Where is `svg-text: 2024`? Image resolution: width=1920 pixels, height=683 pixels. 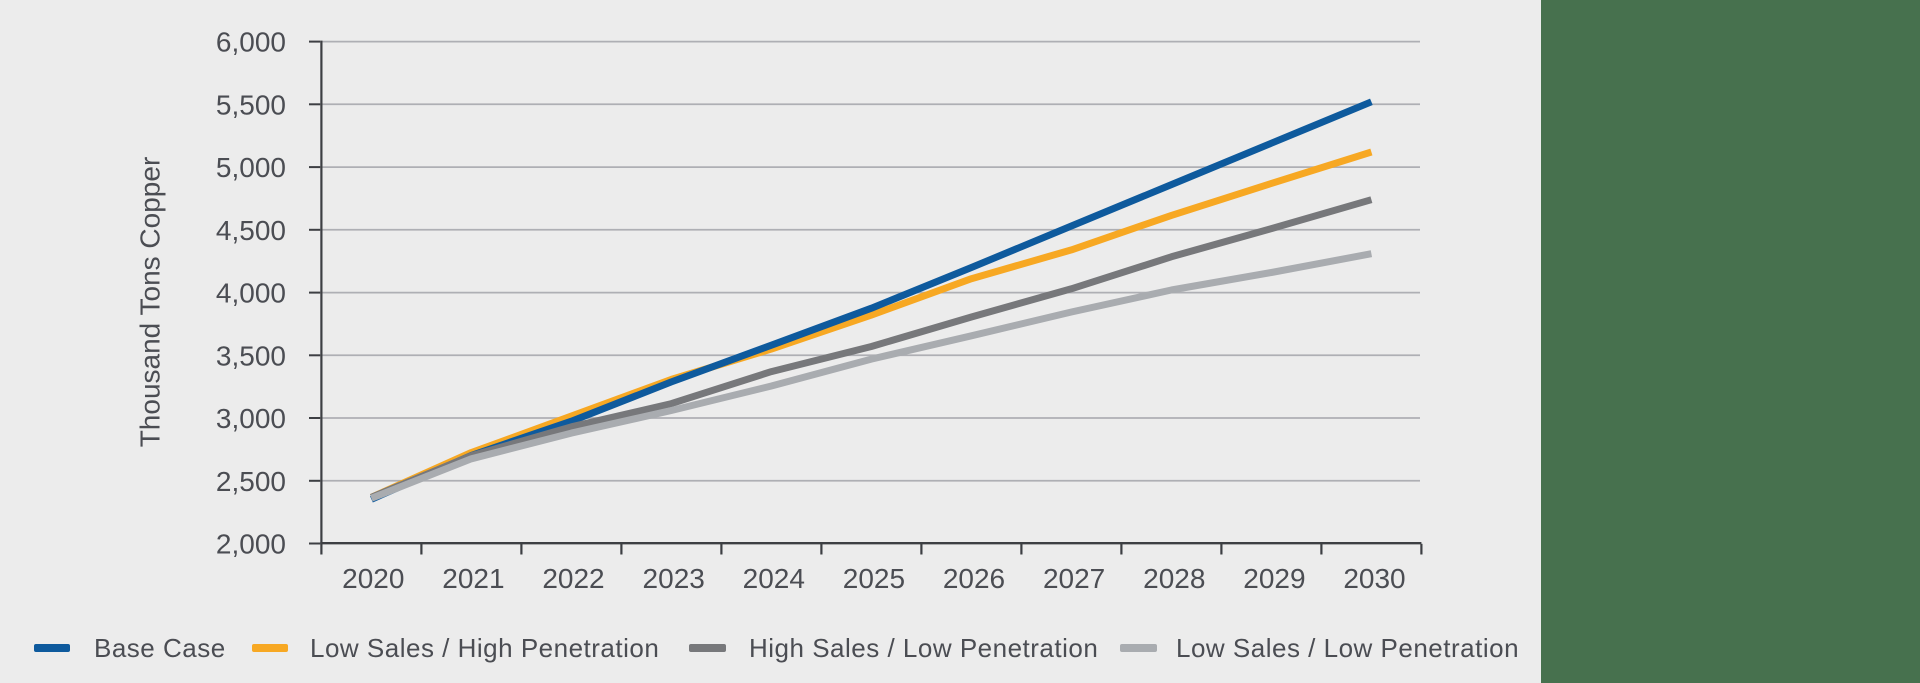 svg-text: 2024 is located at coordinates (774, 578).